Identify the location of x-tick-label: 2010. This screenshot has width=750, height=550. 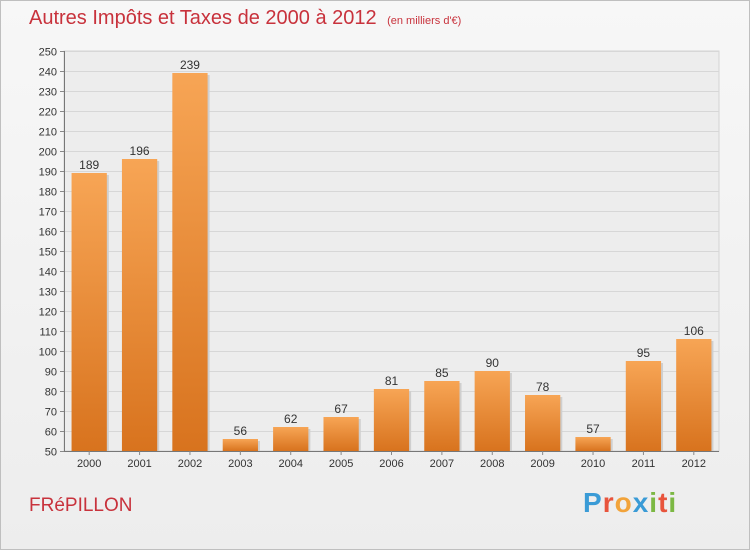
(593, 464).